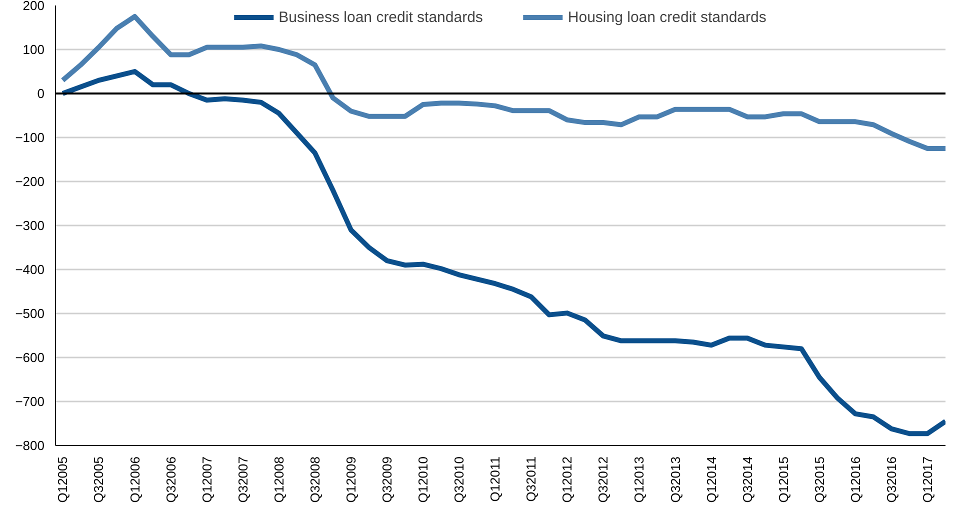 Image resolution: width=955 pixels, height=511 pixels. What do you see at coordinates (747, 479) in the screenshot?
I see `x-tick-label: Q32014` at bounding box center [747, 479].